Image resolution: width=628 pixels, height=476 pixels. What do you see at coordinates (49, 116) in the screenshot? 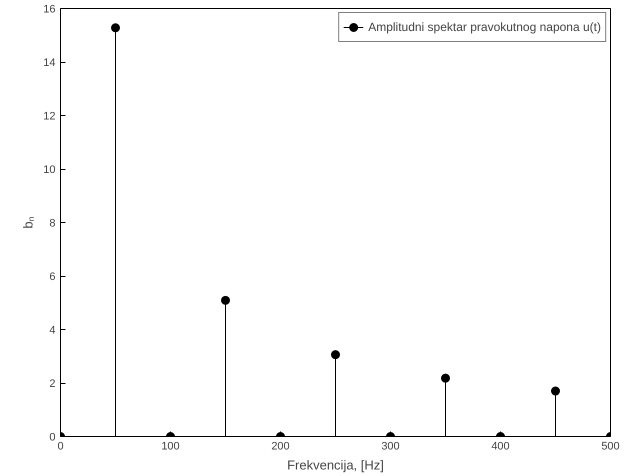
I see `y-tick-label: 12` at bounding box center [49, 116].